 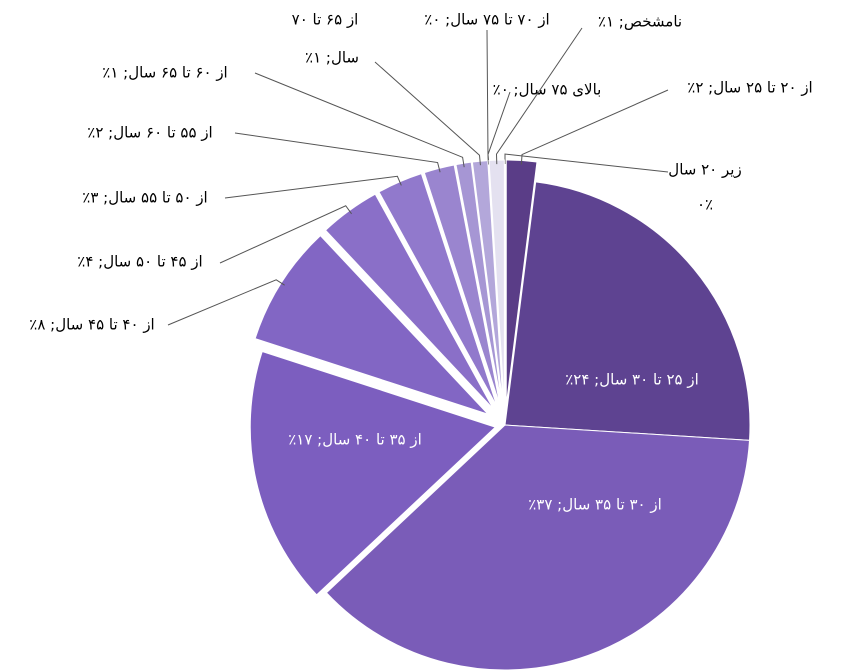 I want to click on slice-label: از ۶۵ تا ۷۰, so click(x=325, y=20).